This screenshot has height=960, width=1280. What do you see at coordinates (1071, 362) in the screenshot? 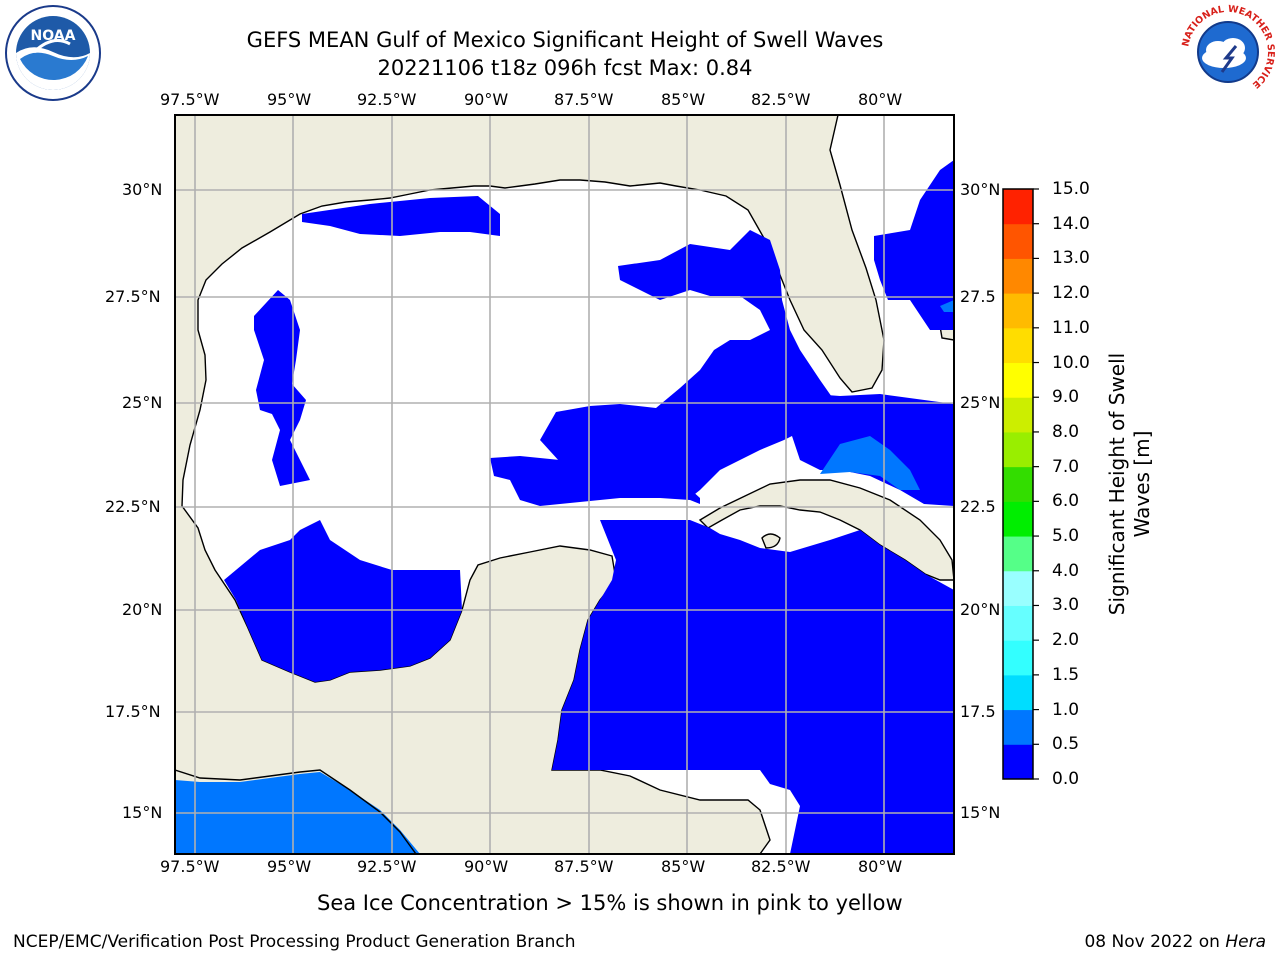
I see `colorbar-tick-label: 10.0` at bounding box center [1071, 362].